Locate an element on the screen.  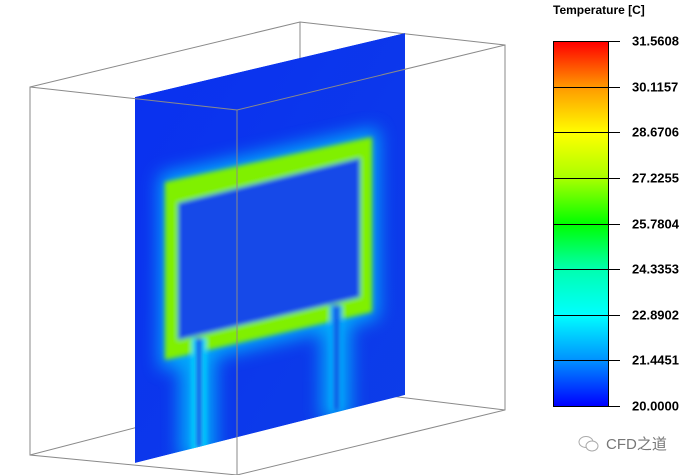
wechat-icon is located at coordinates (588, 443).